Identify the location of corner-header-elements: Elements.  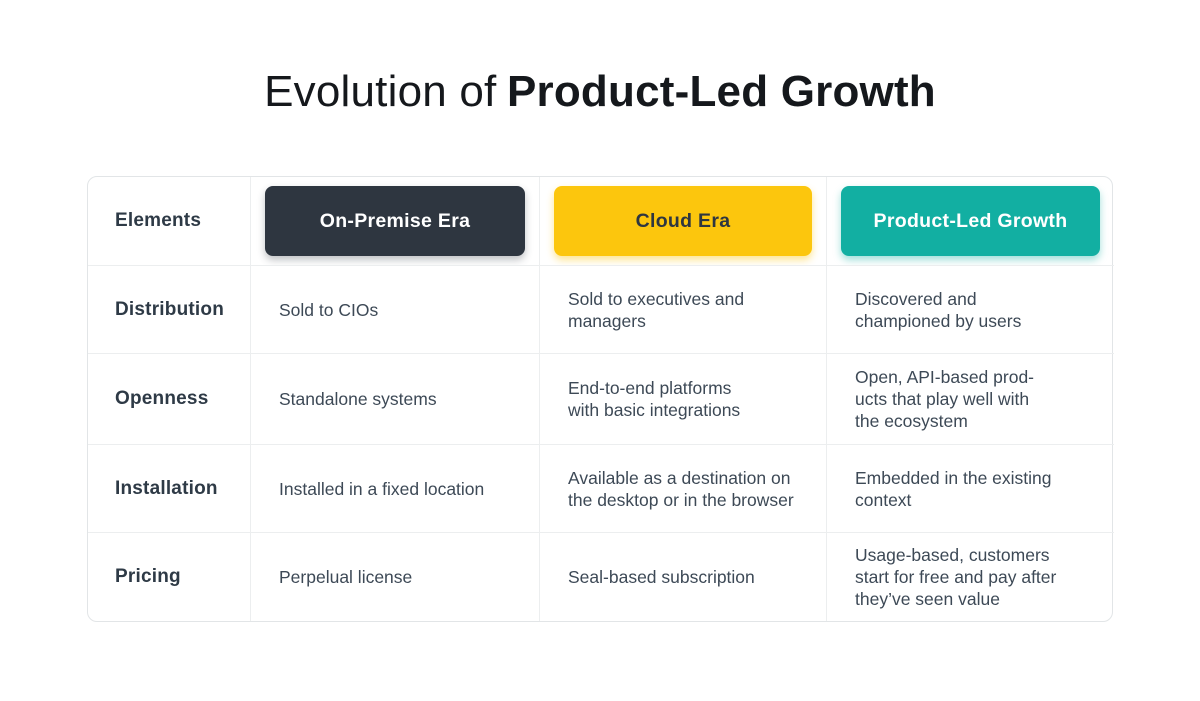
(158, 220).